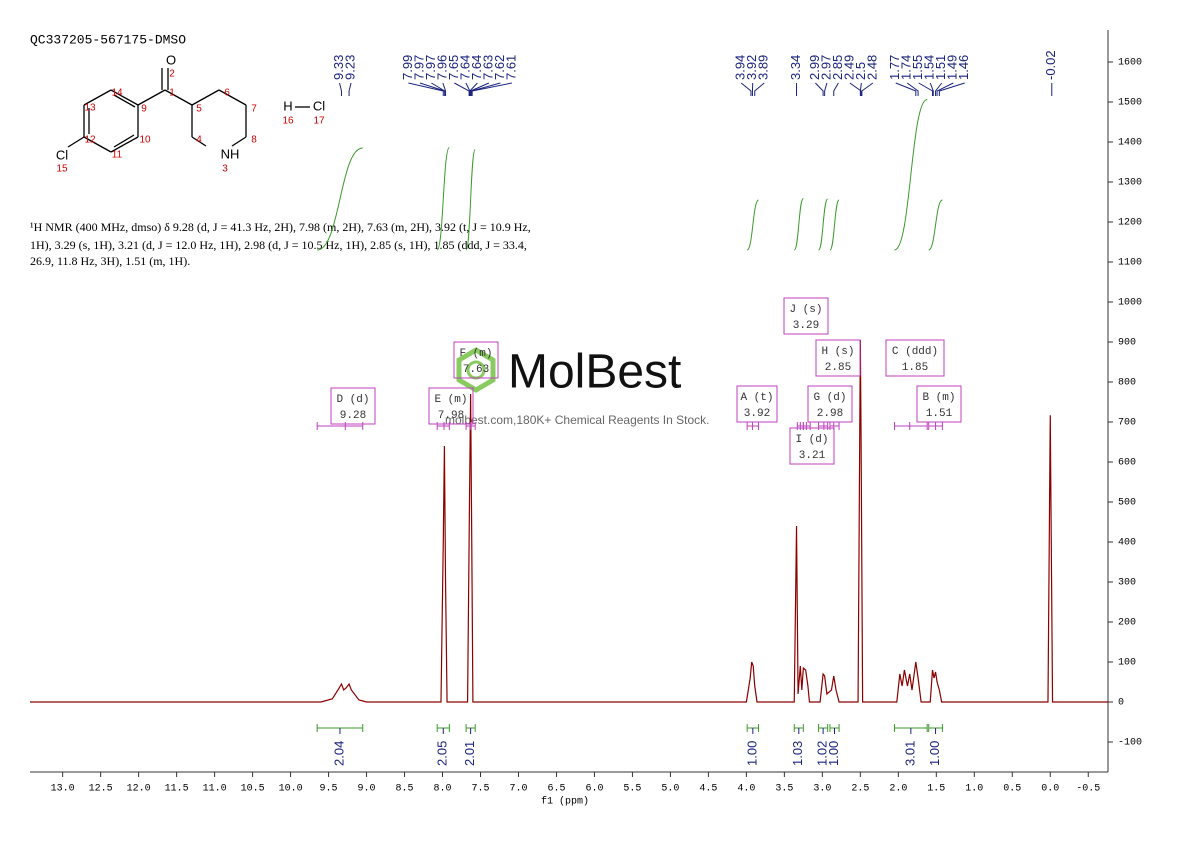 Image resolution: width=1190 pixels, height=841 pixels. Describe the element at coordinates (822, 753) in the screenshot. I see `integral-label: 1.02` at that location.